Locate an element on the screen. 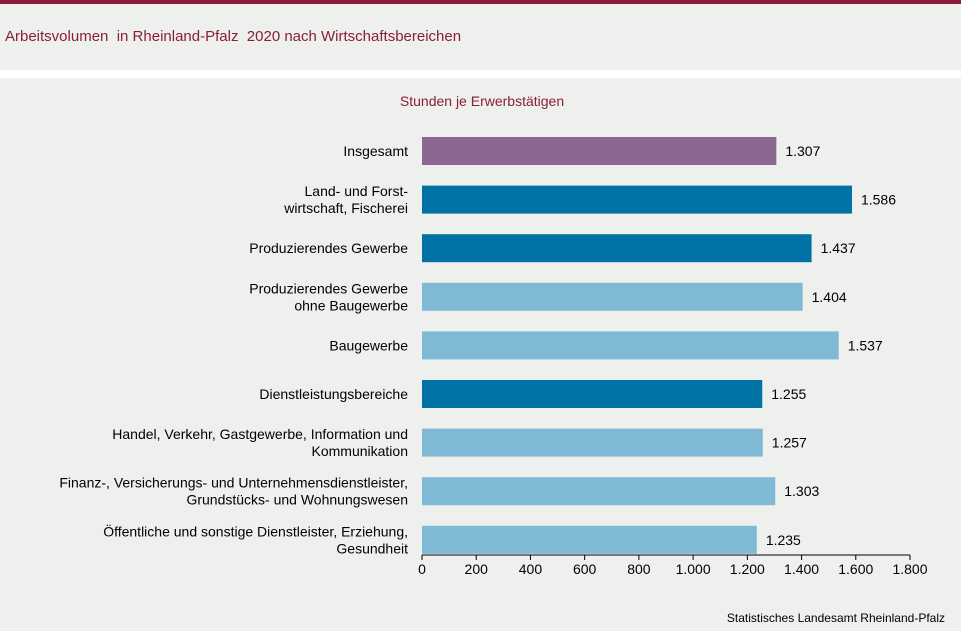  x-tick-label: 200 is located at coordinates (477, 569).